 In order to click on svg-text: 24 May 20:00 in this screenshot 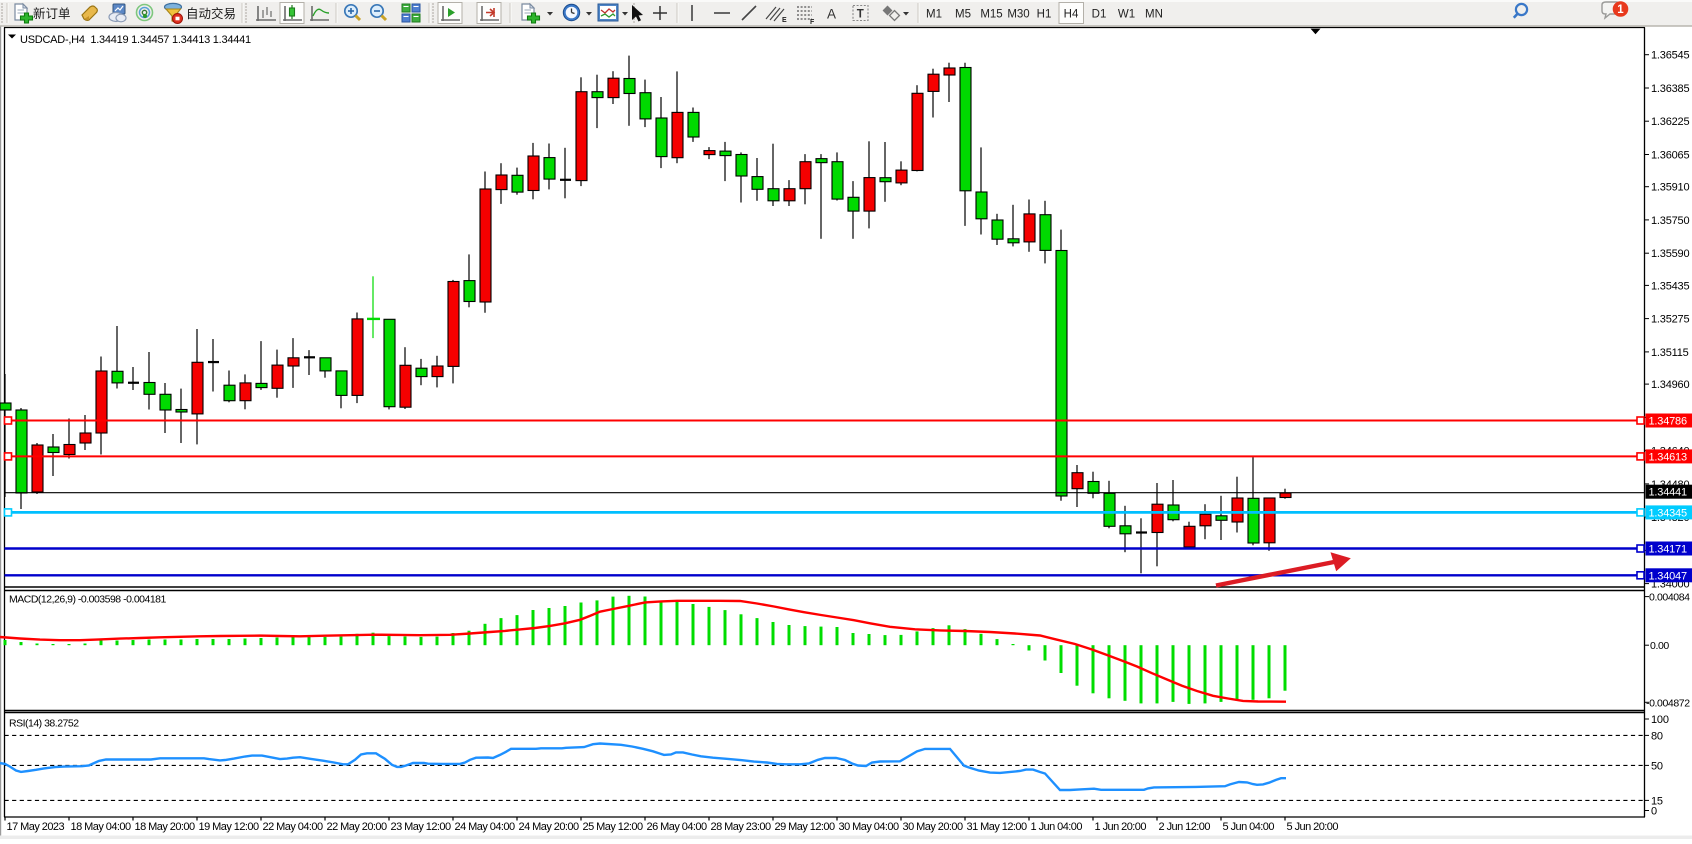, I will do `click(549, 827)`.